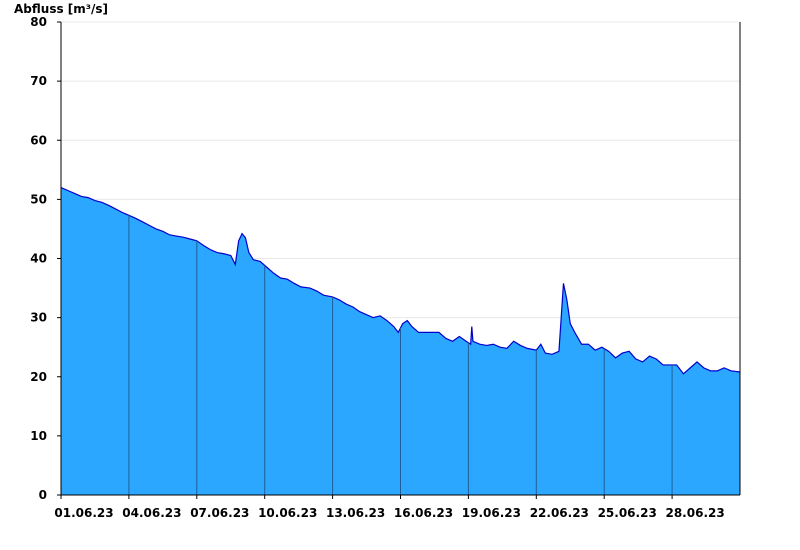 This screenshot has height=550, width=800. Describe the element at coordinates (423, 513) in the screenshot. I see `x-tick-label: 16.06.23` at that location.